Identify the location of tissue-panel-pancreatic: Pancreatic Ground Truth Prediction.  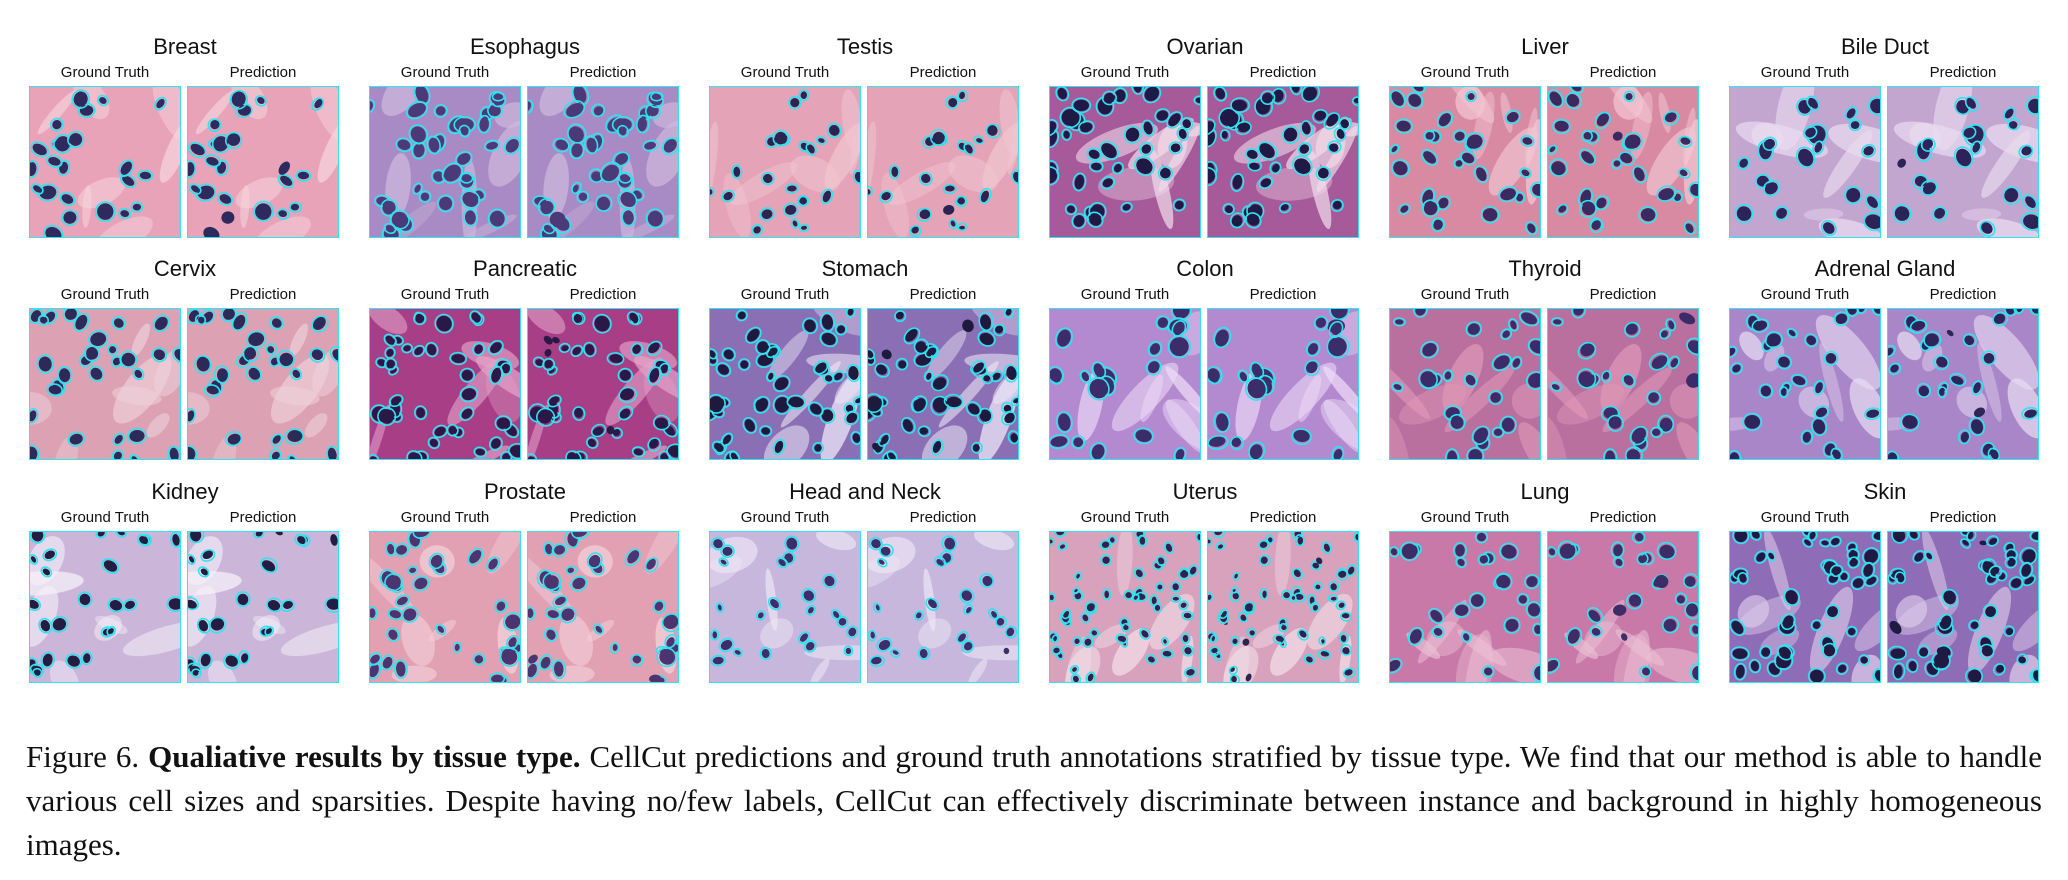
(525, 365).